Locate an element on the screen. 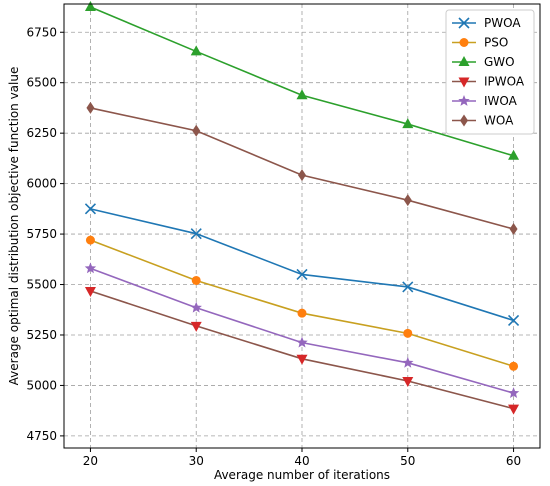 Image resolution: width=550 pixels, height=486 pixels. legend-entry-pso: PSO is located at coordinates (480, 43).